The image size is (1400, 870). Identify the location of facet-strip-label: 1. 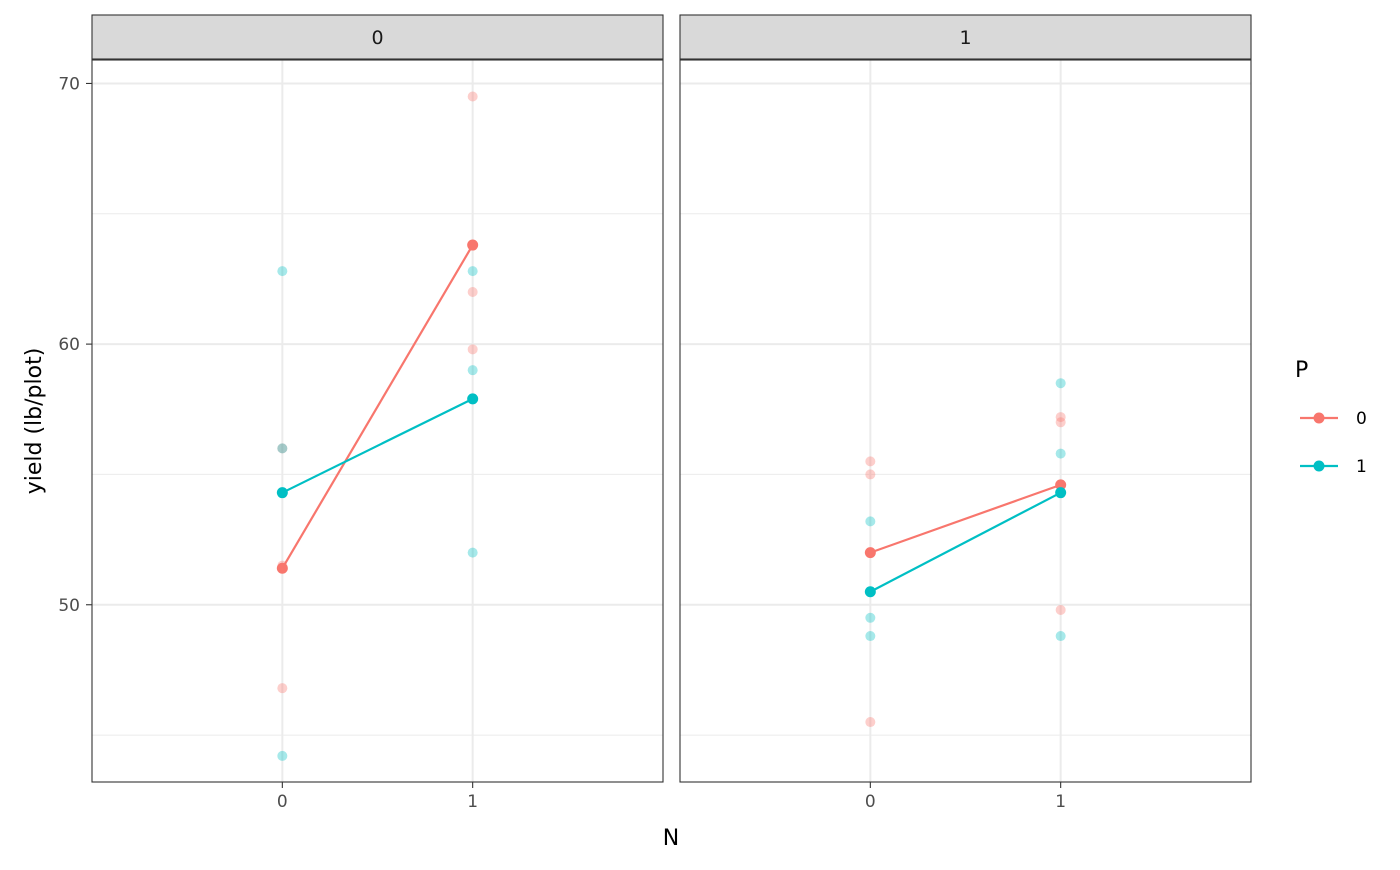
(965, 38).